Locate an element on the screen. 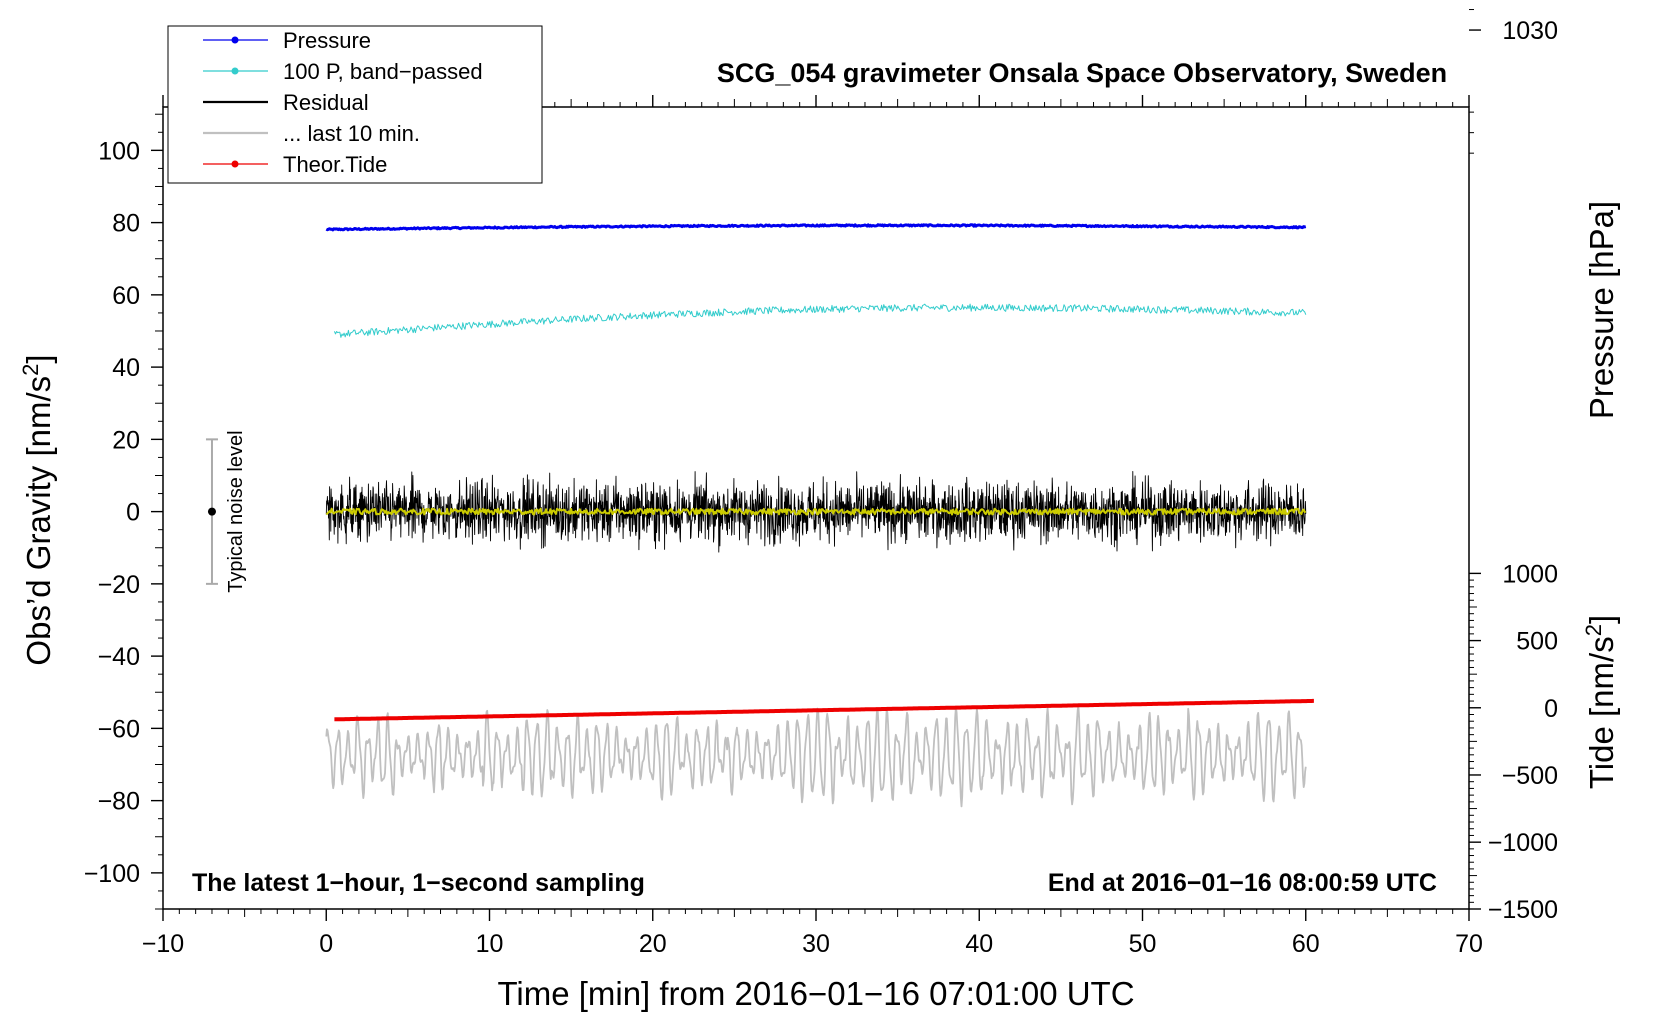  noise-level-indicator: Typical noise level is located at coordinates (226, 511).